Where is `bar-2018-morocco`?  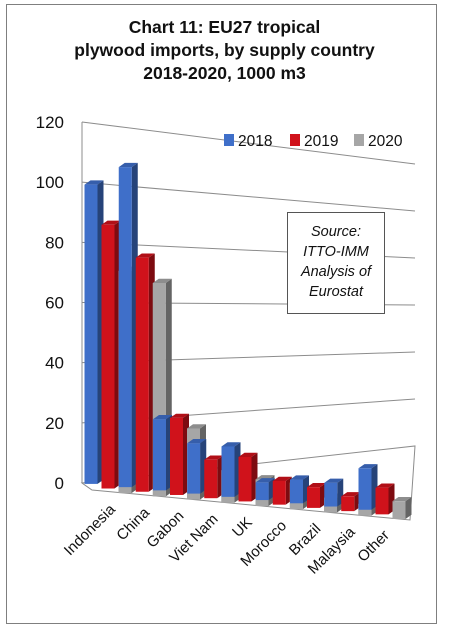 bar-2018-morocco is located at coordinates (265, 489).